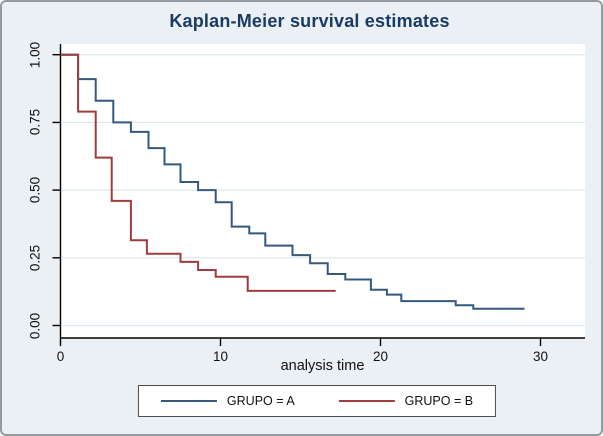 The height and width of the screenshot is (436, 603). I want to click on legend-item-grupo-a: GRUPO = A, so click(227, 401).